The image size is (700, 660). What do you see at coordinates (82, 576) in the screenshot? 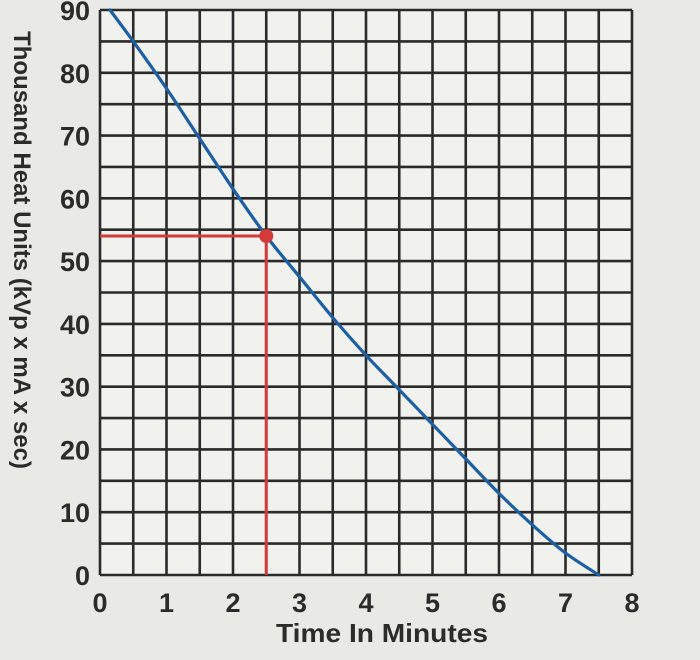
I see `y-tick-label: 0` at bounding box center [82, 576].